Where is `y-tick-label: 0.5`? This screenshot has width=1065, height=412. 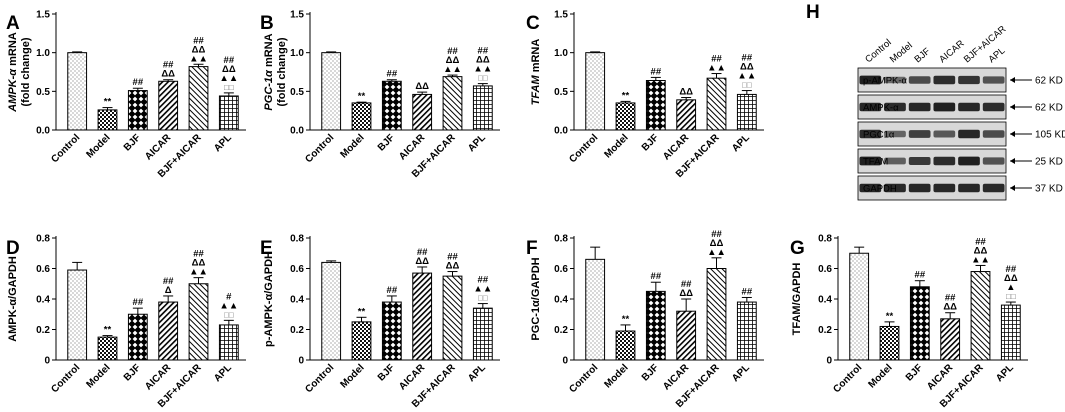 y-tick-label: 0.5 is located at coordinates (561, 92).